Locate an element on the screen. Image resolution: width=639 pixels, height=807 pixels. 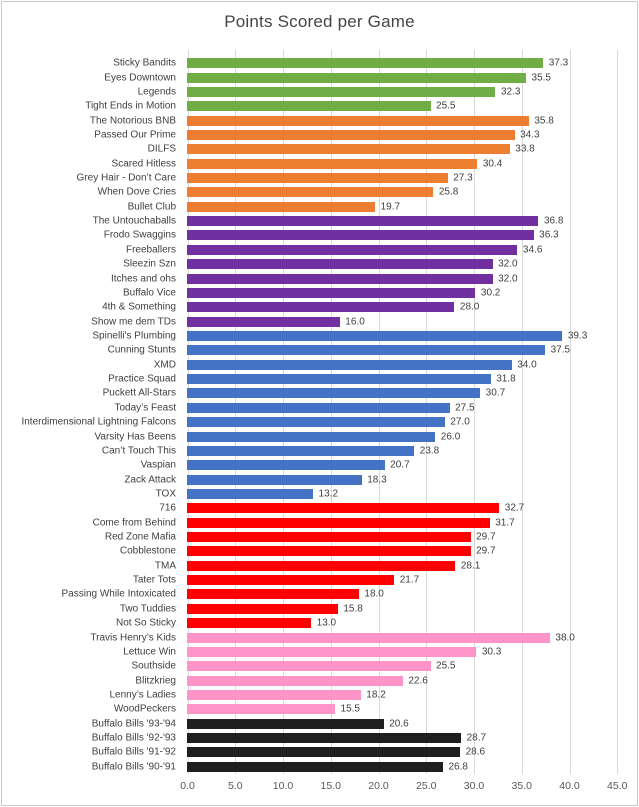
value-label: 28.7 is located at coordinates (476, 738).